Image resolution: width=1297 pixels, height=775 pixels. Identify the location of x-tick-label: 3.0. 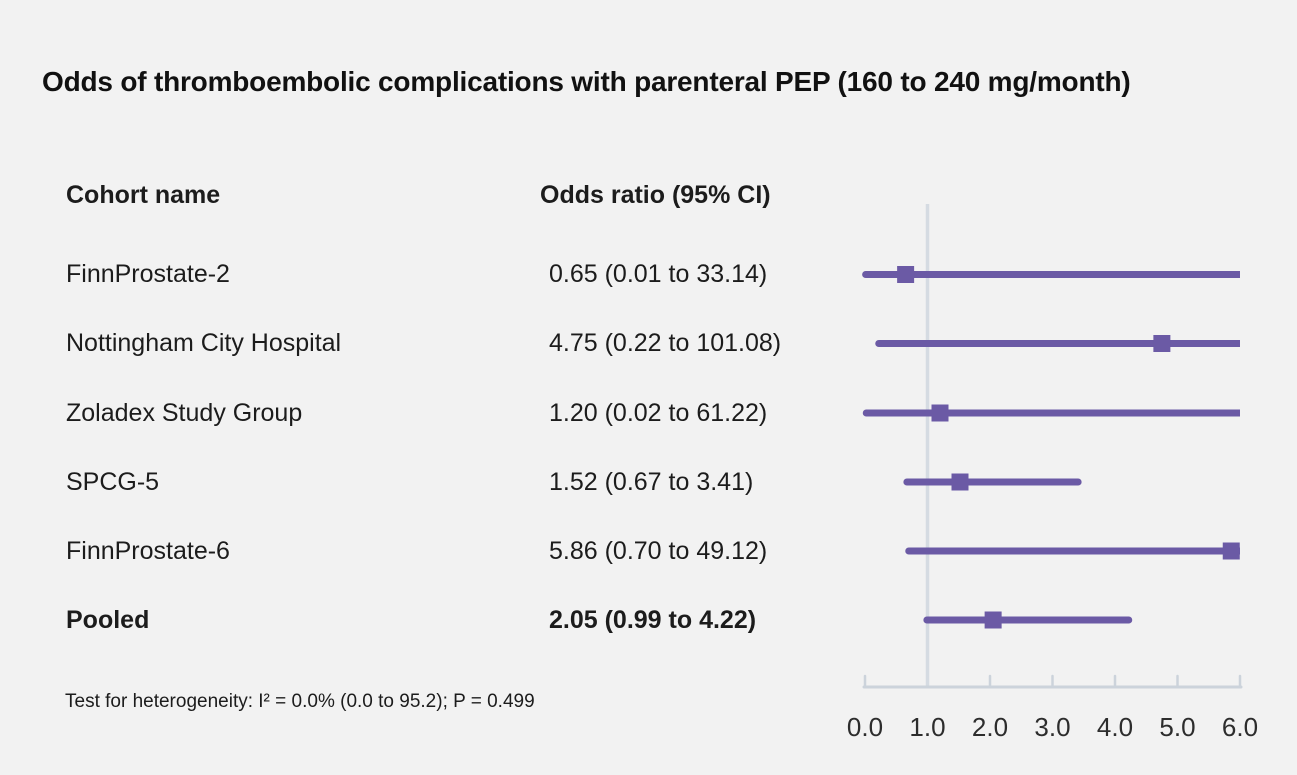
(1052, 727).